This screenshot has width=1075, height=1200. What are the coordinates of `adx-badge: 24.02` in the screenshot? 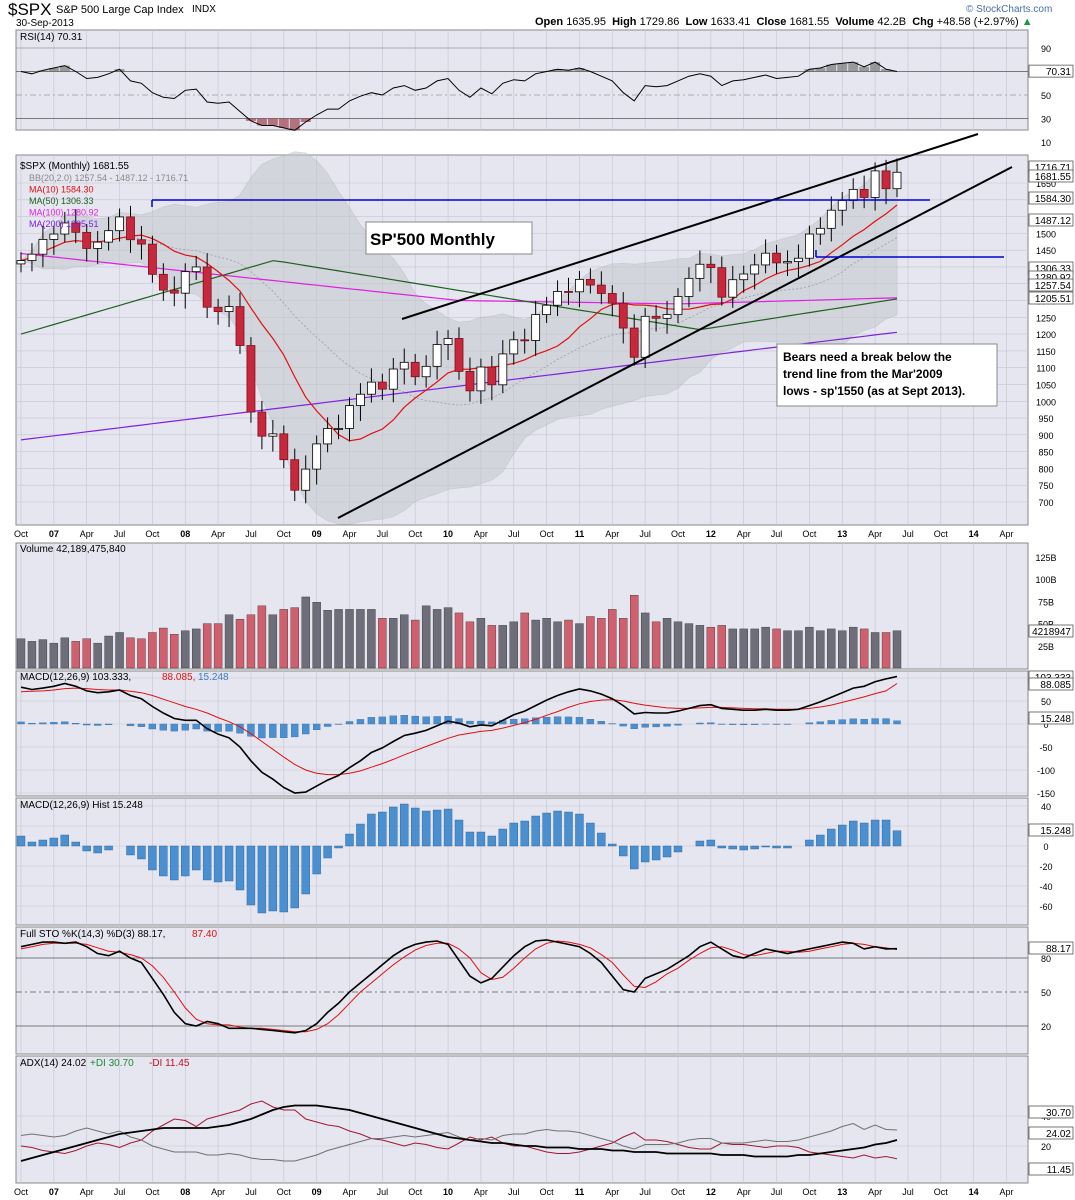 It's located at (1058, 1134).